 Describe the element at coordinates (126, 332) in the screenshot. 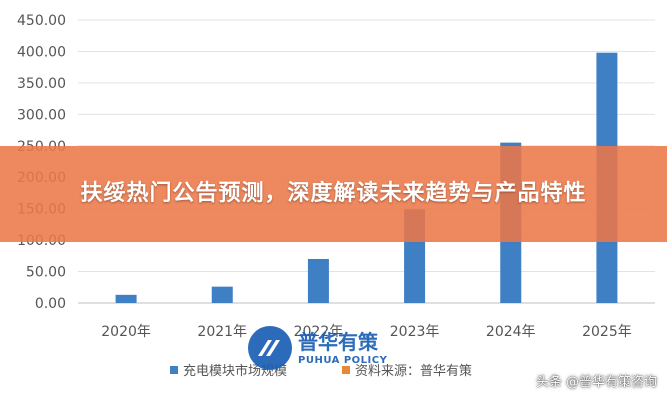

I see `x-category-label: 2020年` at that location.